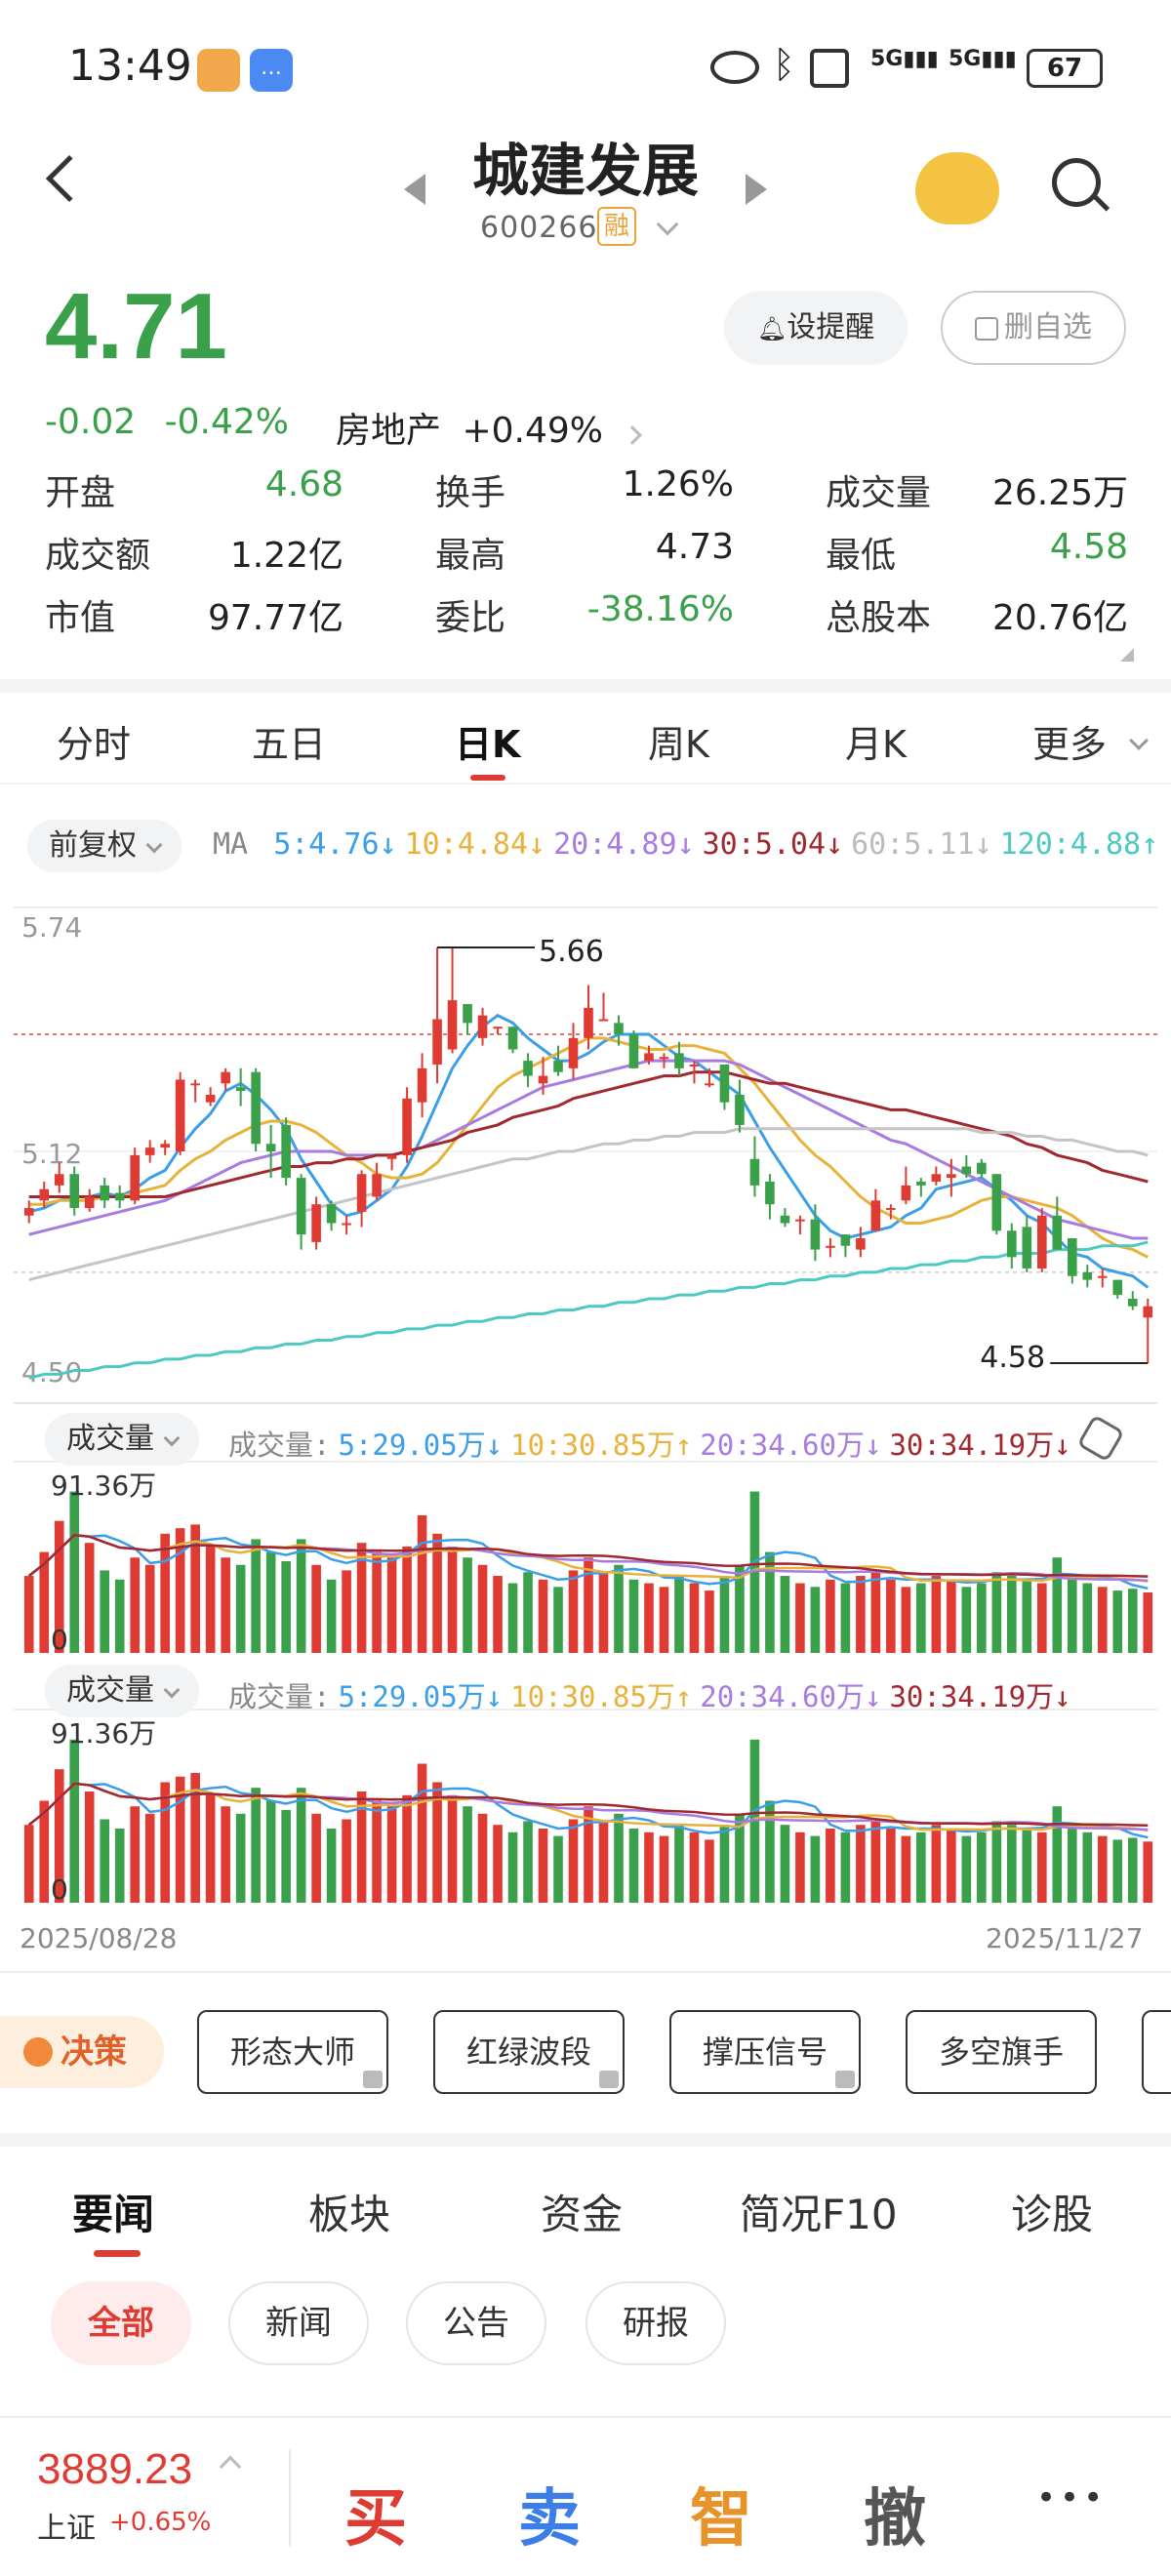 This screenshot has width=1171, height=2576. I want to click on tab-five-day: 五日, so click(289, 744).